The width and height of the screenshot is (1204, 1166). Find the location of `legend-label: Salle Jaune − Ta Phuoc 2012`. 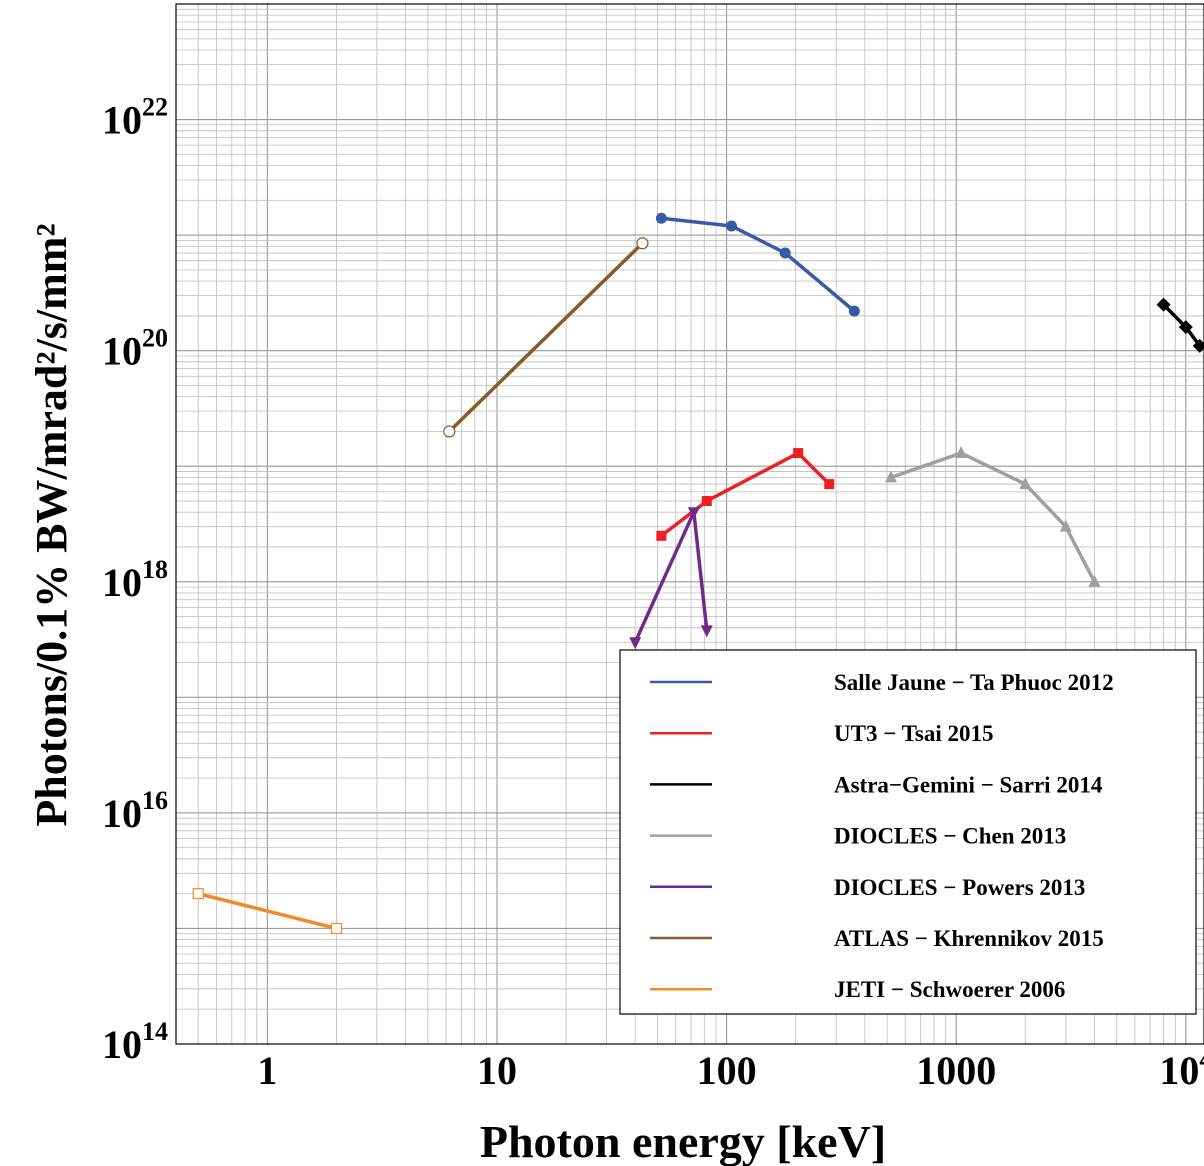

legend-label: Salle Jaune − Ta Phuoc 2012 is located at coordinates (974, 682).